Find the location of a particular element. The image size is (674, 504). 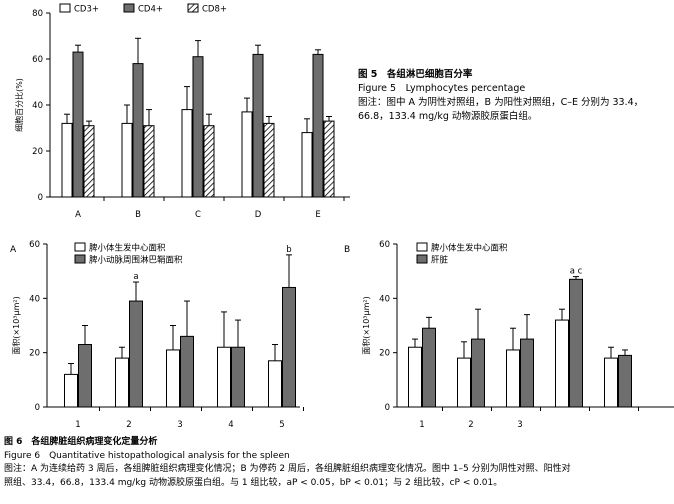

fig5-x-tick-label: D is located at coordinates (258, 215).